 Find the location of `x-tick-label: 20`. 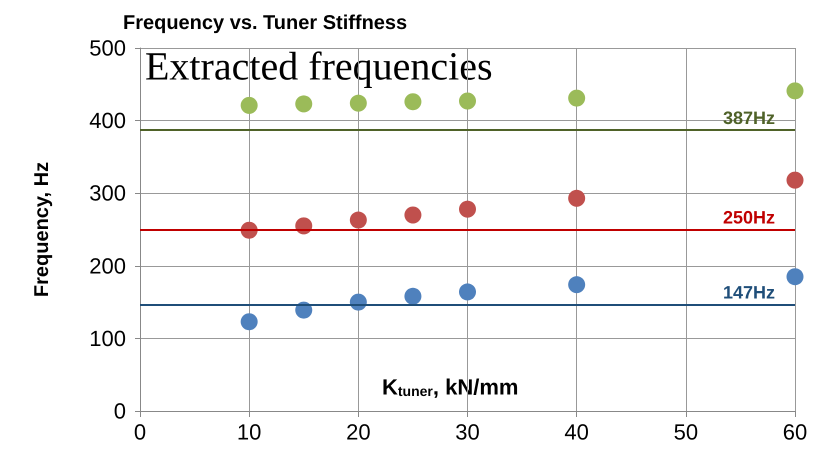

x-tick-label: 20 is located at coordinates (358, 432).